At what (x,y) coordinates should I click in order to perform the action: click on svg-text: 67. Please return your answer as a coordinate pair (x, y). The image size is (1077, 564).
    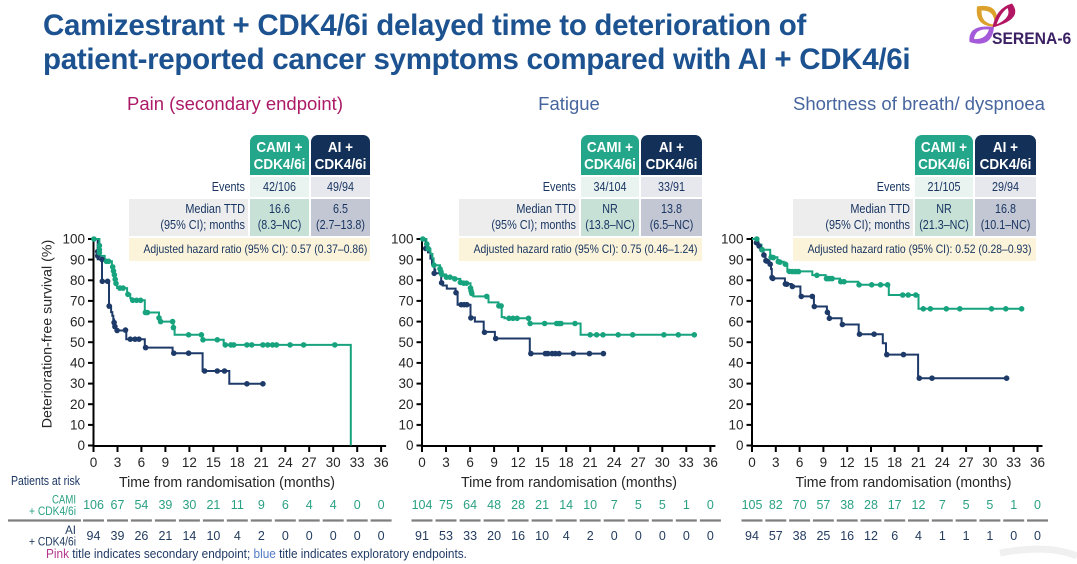
    Looking at the image, I should click on (118, 505).